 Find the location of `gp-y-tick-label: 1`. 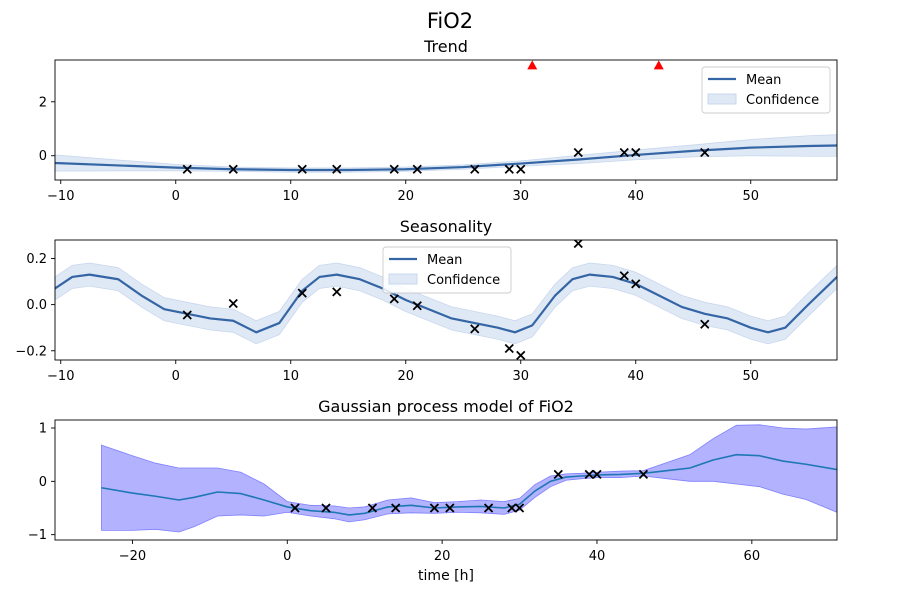

gp-y-tick-label: 1 is located at coordinates (43, 429).